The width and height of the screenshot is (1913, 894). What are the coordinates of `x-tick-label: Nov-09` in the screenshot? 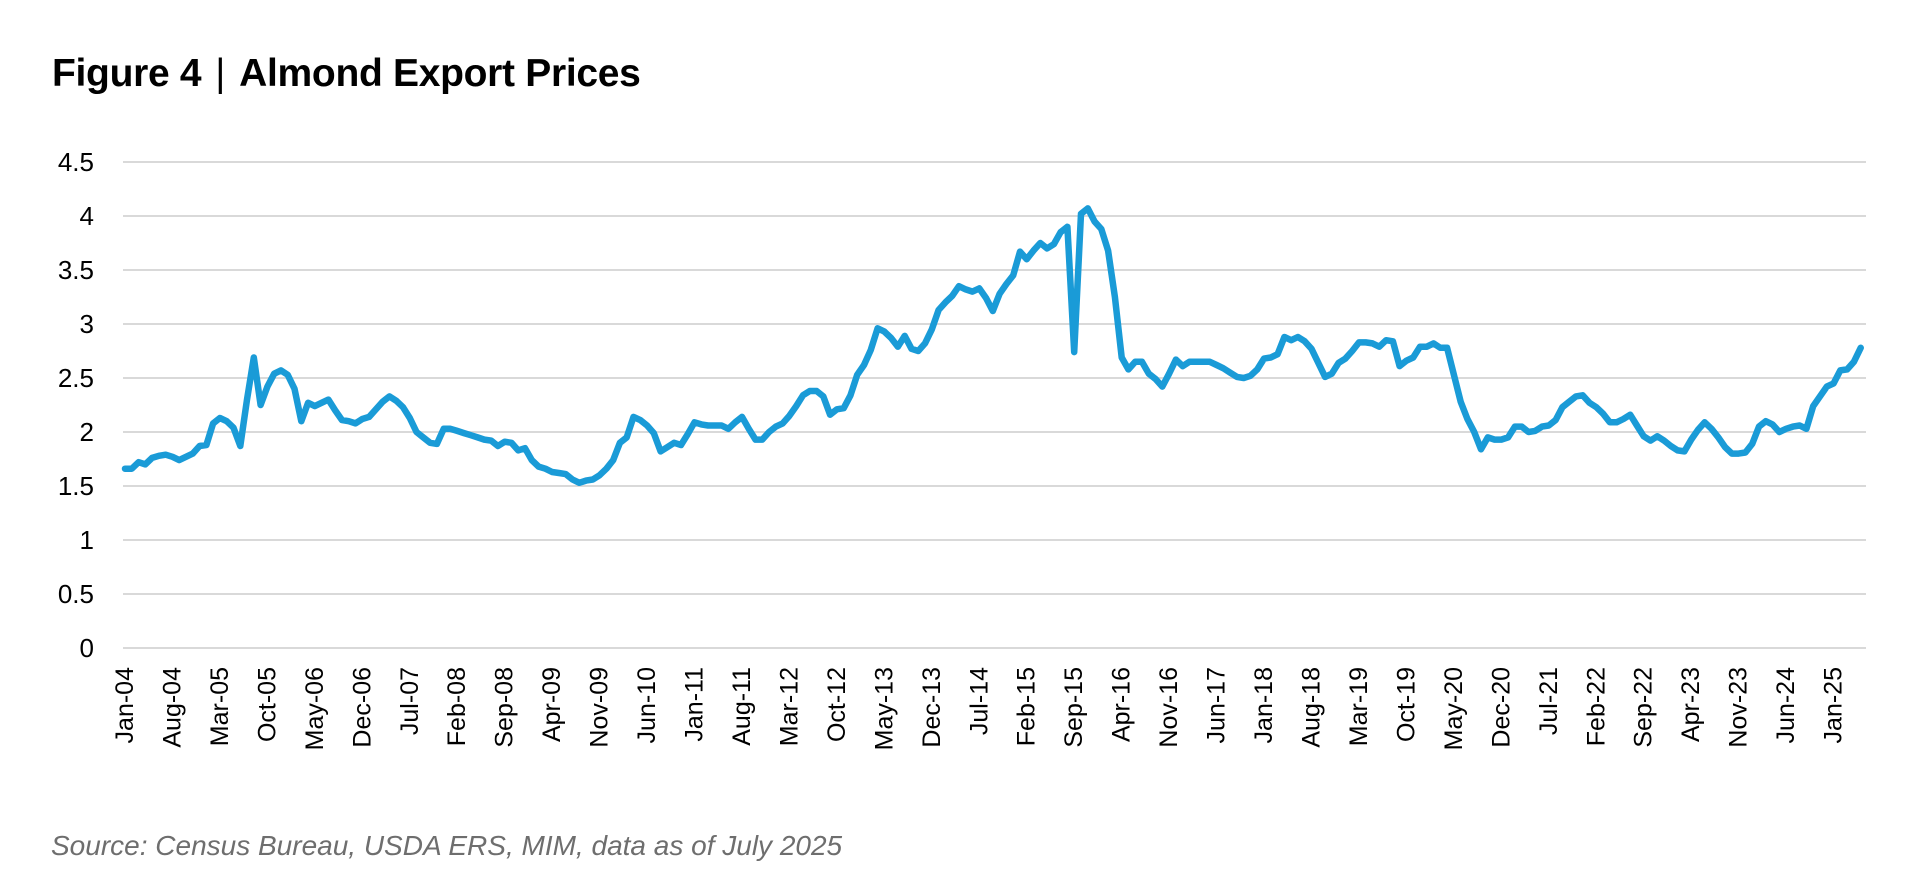 It's located at (600, 707).